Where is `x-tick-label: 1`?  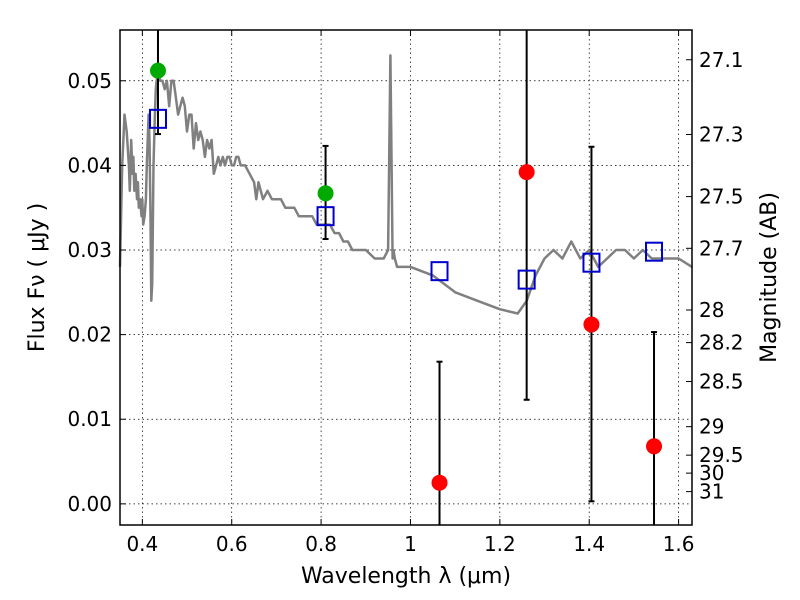 x-tick-label: 1 is located at coordinates (410, 544).